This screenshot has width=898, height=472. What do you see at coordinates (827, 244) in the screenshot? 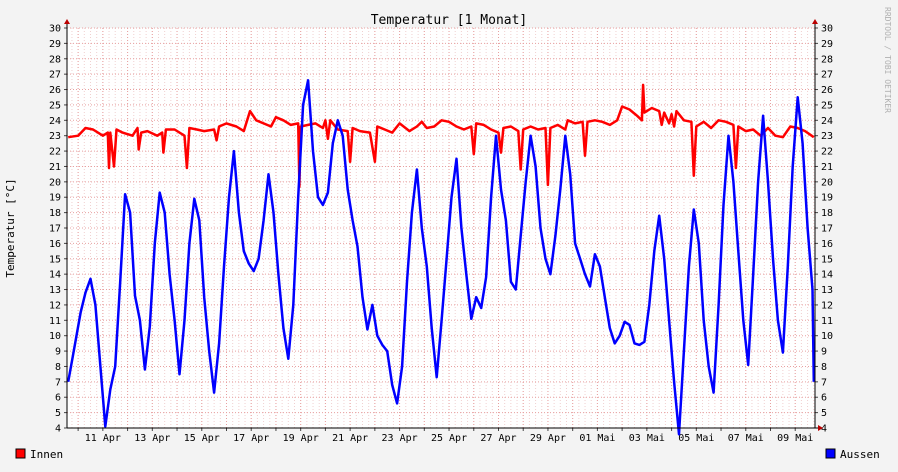
I see `y-tick-label-right: 16` at bounding box center [827, 244].